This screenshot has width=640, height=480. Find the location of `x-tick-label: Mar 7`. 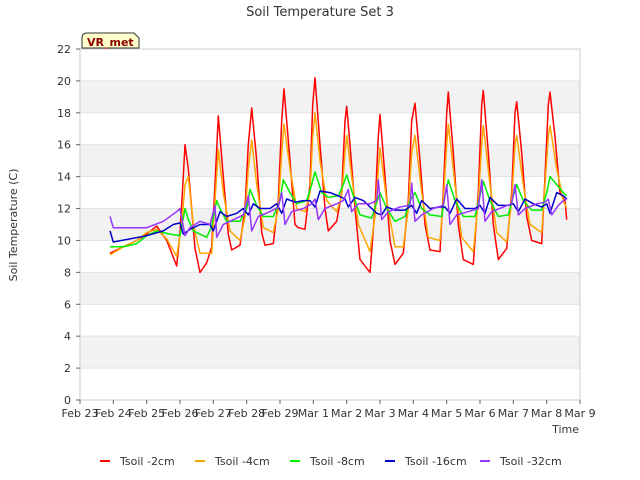

x-tick-label: Mar 7 is located at coordinates (513, 413).